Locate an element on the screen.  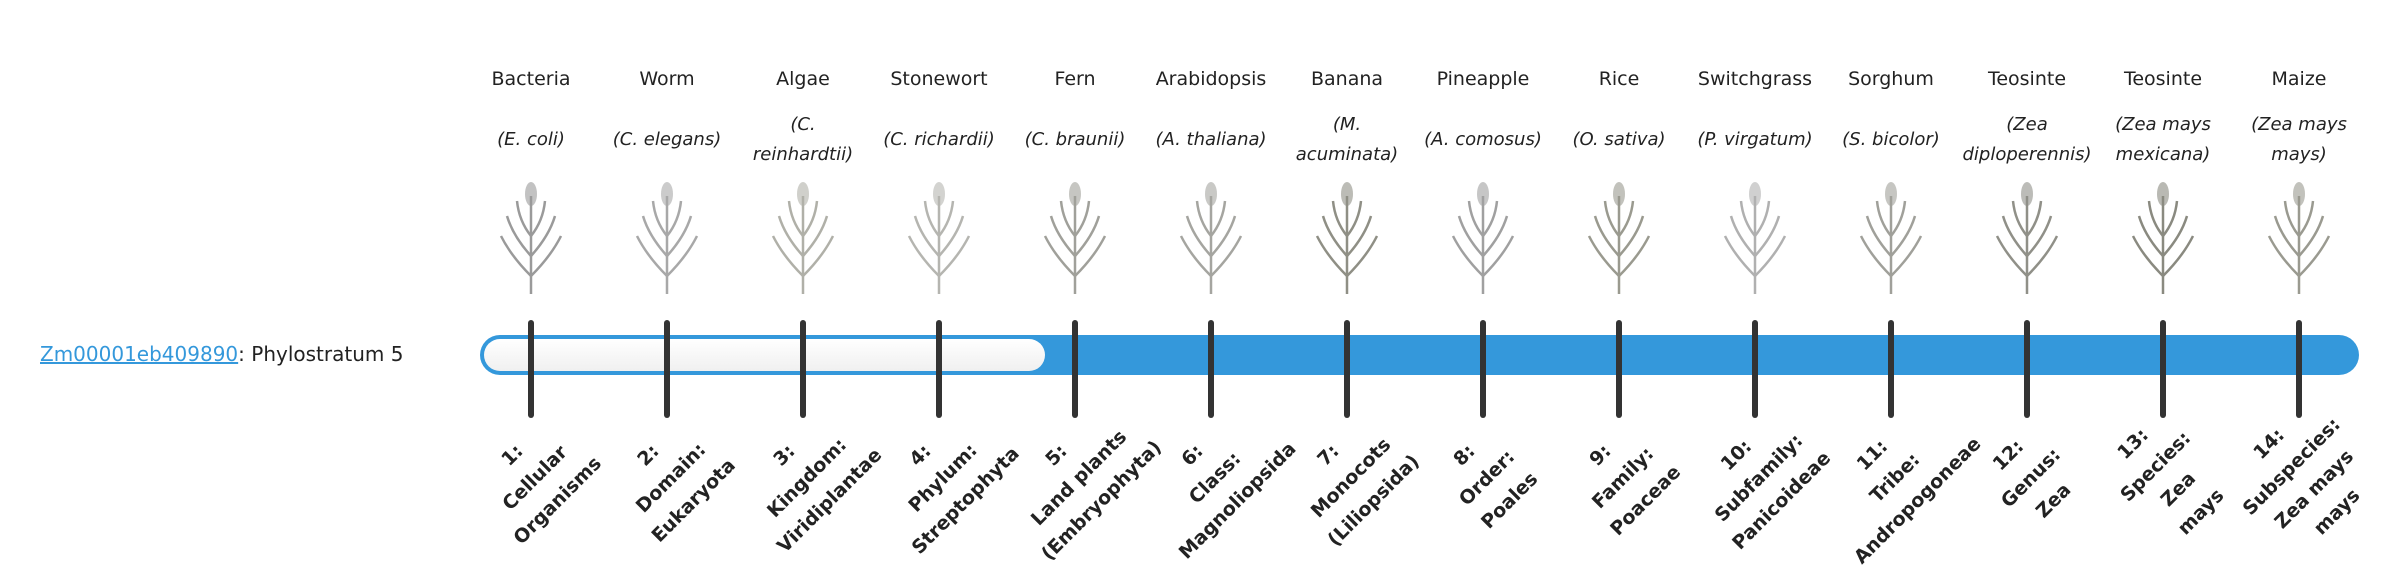
organism-common-name: Pineapple is located at coordinates (1483, 79).